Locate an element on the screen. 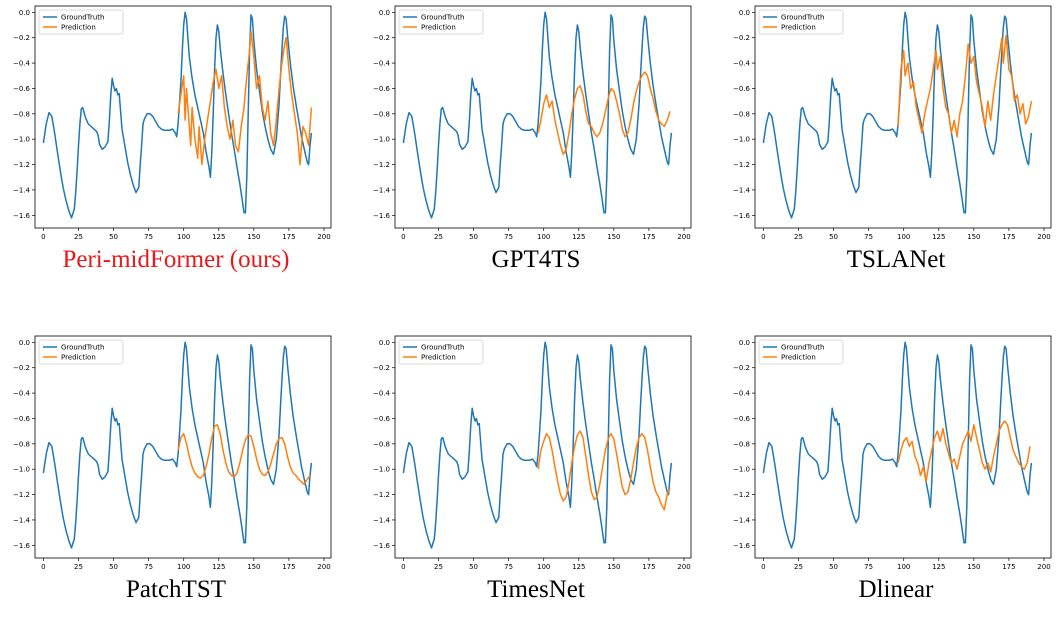  chart-caption: TSLANet is located at coordinates (896, 259).